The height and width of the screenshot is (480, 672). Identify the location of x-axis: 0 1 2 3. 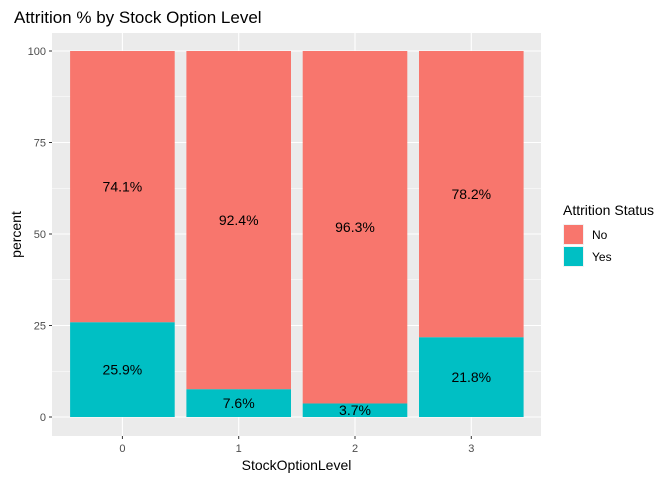
(296, 445).